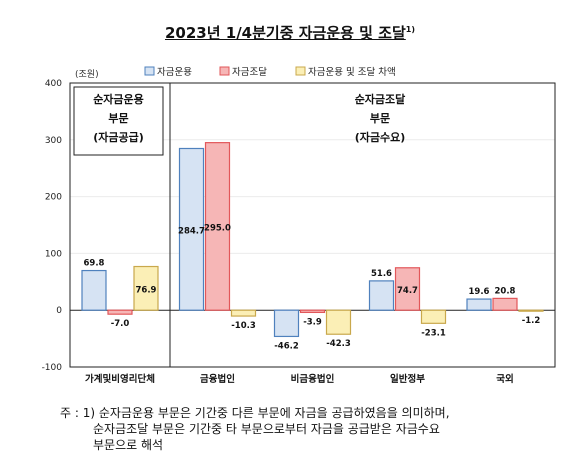 This screenshot has width=580, height=465. Describe the element at coordinates (53, 84) in the screenshot. I see `y-tick-label: 400` at that location.